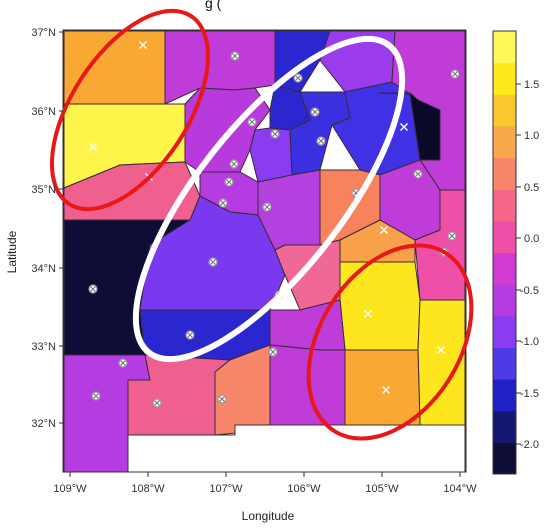 The width and height of the screenshot is (551, 530). Describe the element at coordinates (130, 110) in the screenshot. I see `red-ellipse-northwest` at that location.